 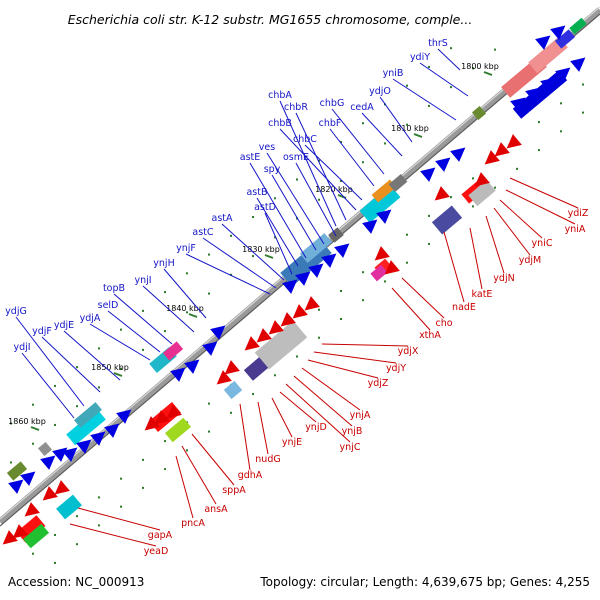 I want to click on gene-label-upper: ydjA, so click(x=90, y=318).